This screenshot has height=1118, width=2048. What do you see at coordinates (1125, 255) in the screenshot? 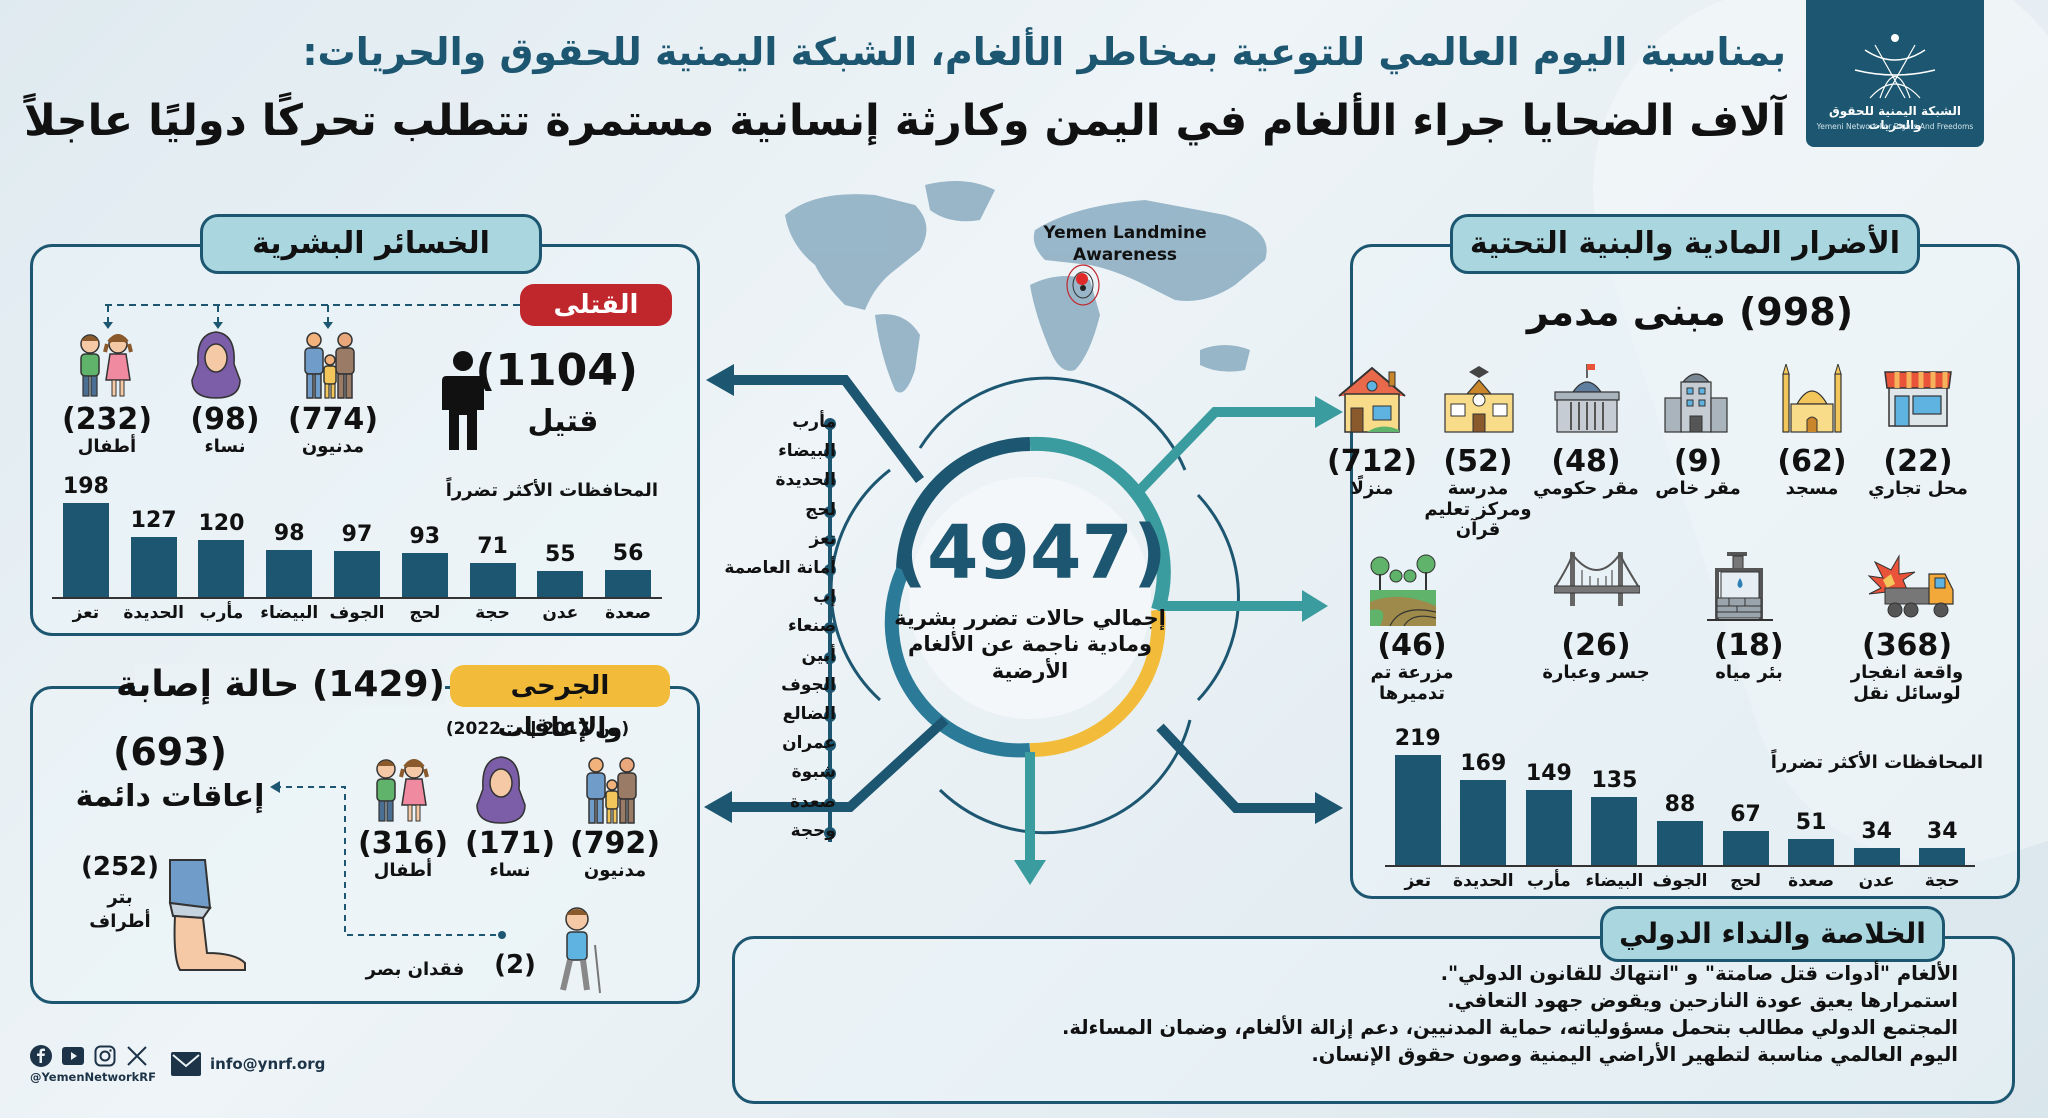
I see `map-label-line2: Awareness` at bounding box center [1125, 255].